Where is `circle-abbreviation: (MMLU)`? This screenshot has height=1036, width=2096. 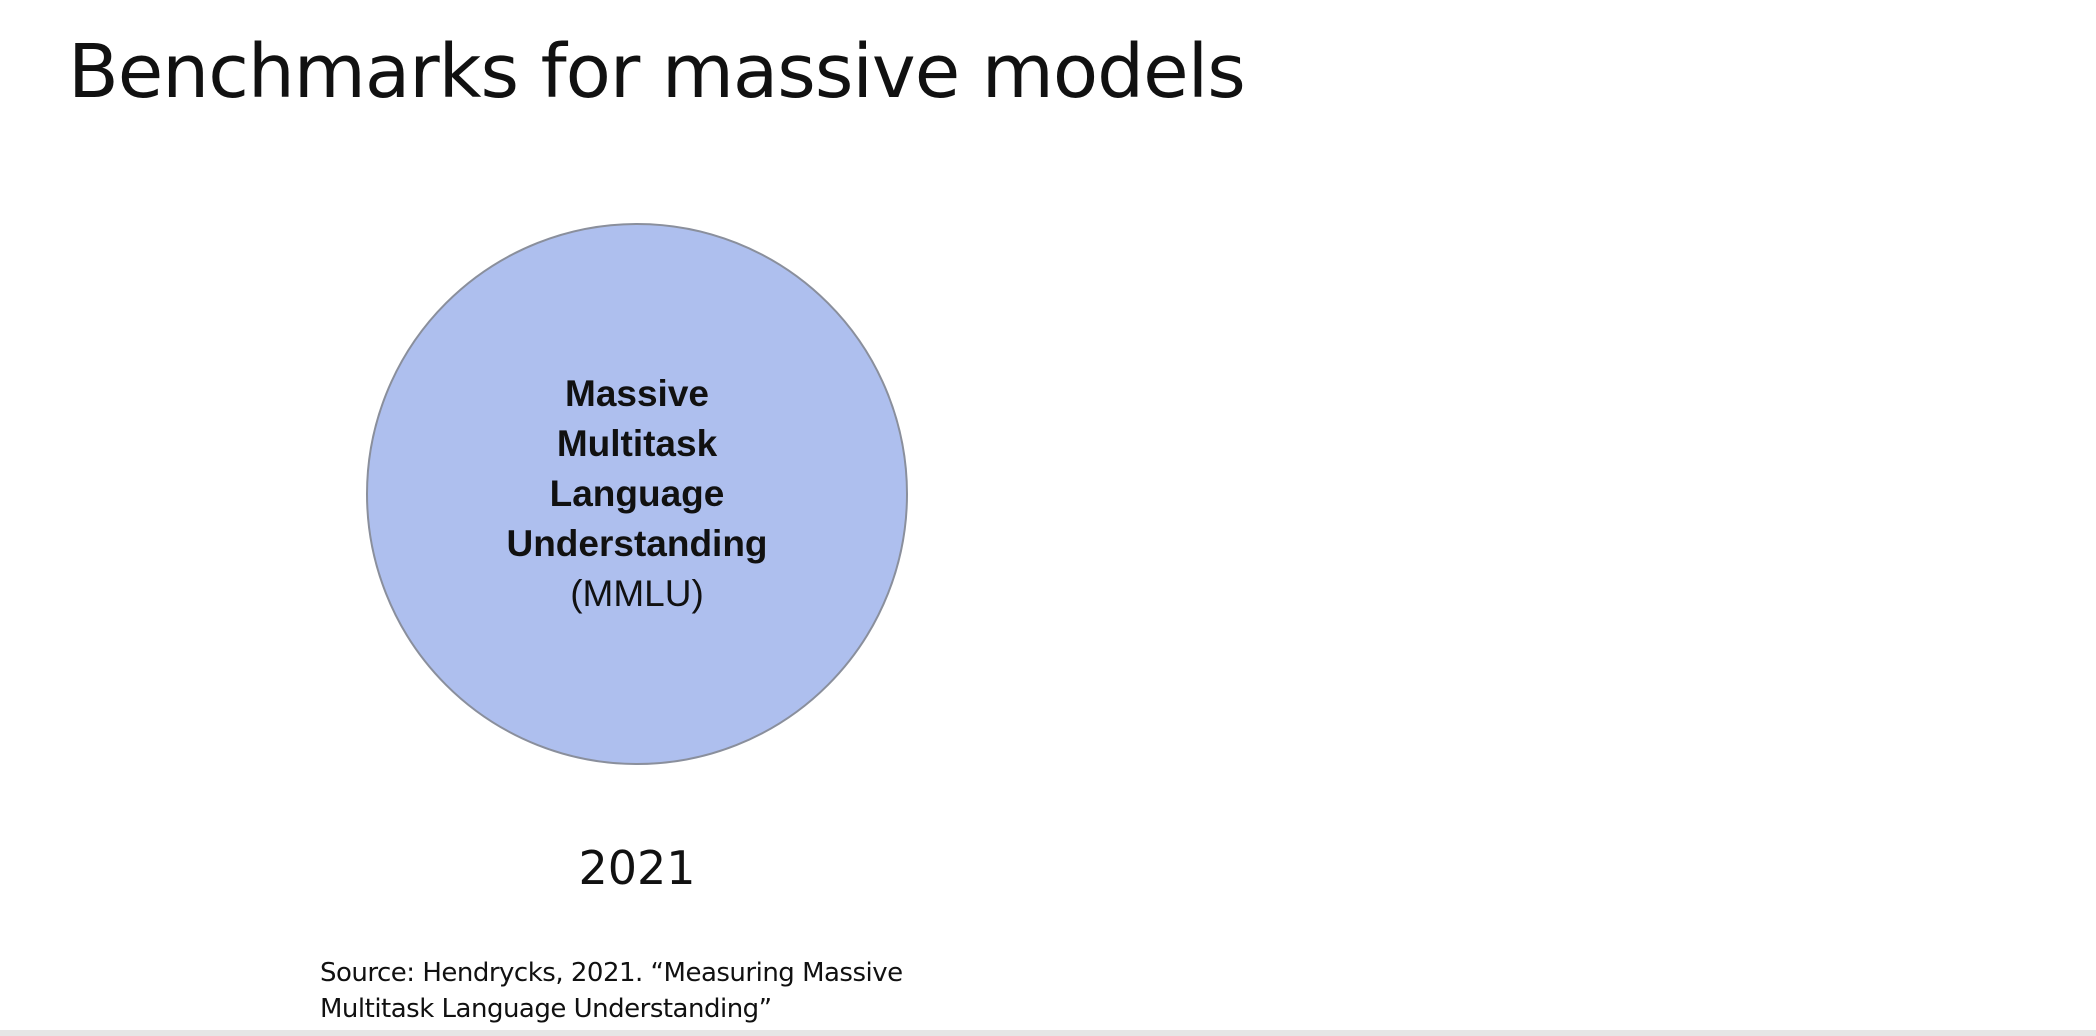
circle-abbreviation: (MMLU) is located at coordinates (637, 593).